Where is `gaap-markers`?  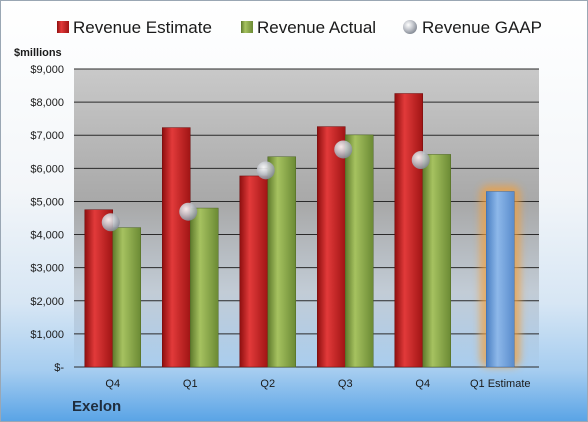
gaap-markers is located at coordinates (265, 186).